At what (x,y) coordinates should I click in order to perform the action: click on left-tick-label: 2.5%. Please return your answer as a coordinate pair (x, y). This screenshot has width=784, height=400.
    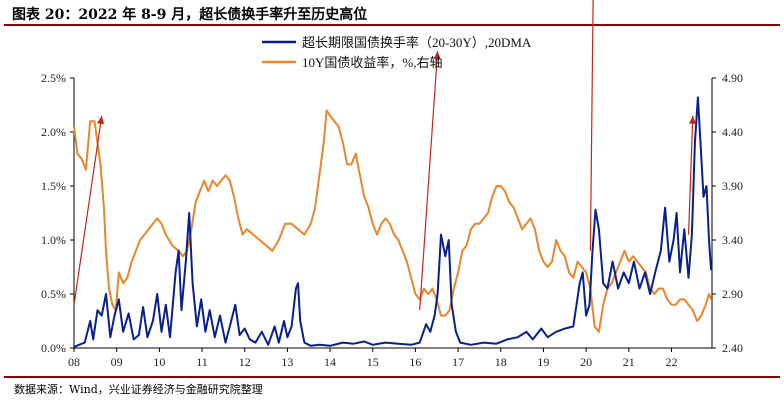
    Looking at the image, I should click on (53, 78).